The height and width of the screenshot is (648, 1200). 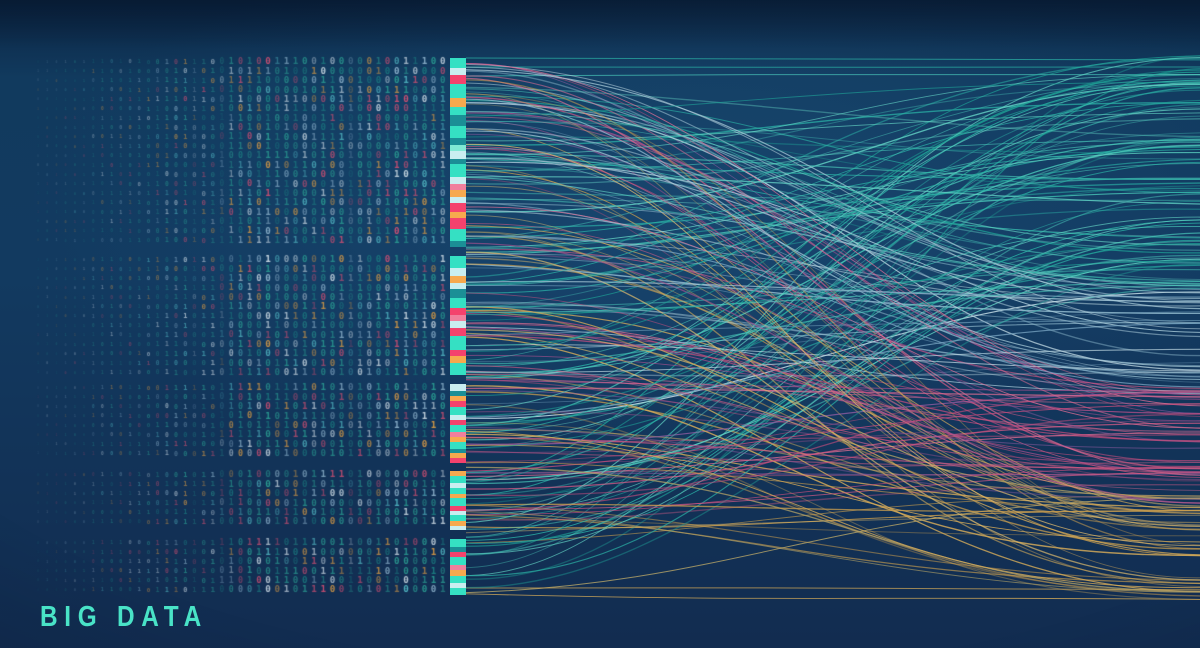 I want to click on big-data-title: BIG DATA, so click(x=124, y=617).